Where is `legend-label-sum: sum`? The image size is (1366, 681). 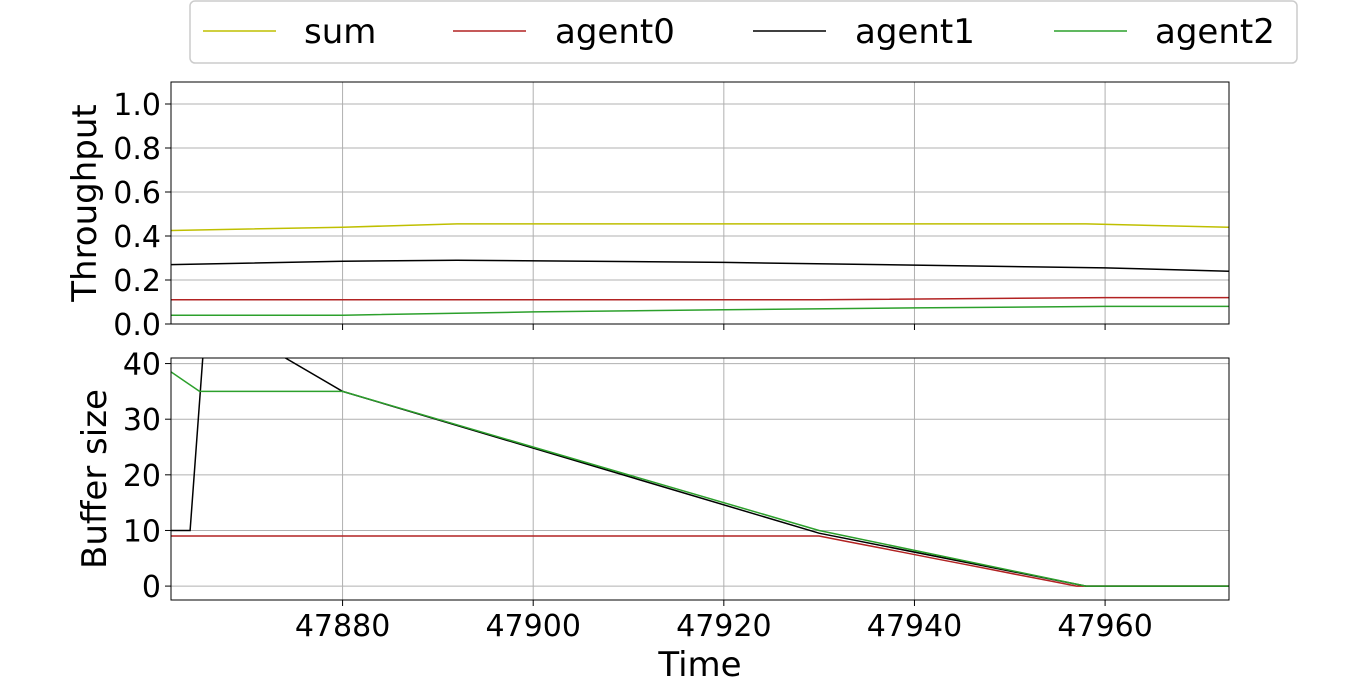 legend-label-sum: sum is located at coordinates (340, 32).